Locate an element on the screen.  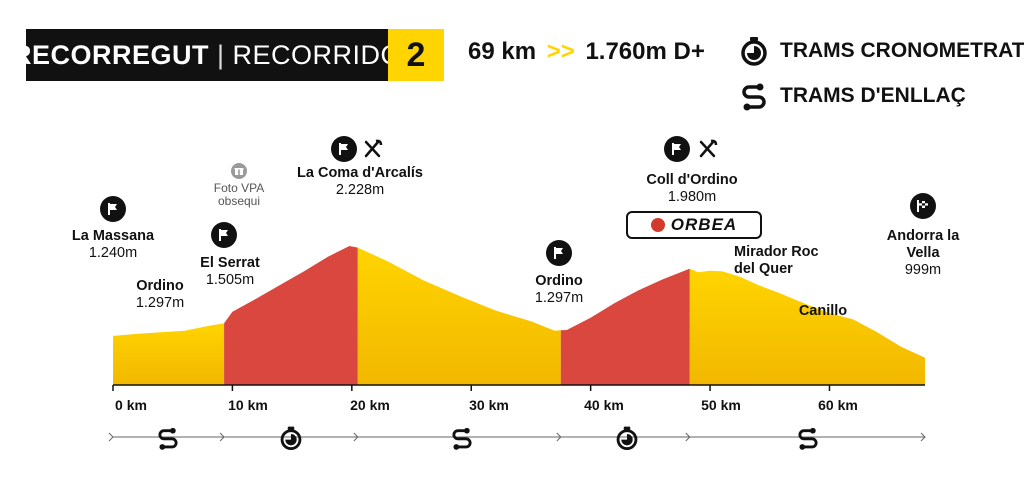
label-andorra: Andorra la Vella 999m is located at coordinates (923, 253).